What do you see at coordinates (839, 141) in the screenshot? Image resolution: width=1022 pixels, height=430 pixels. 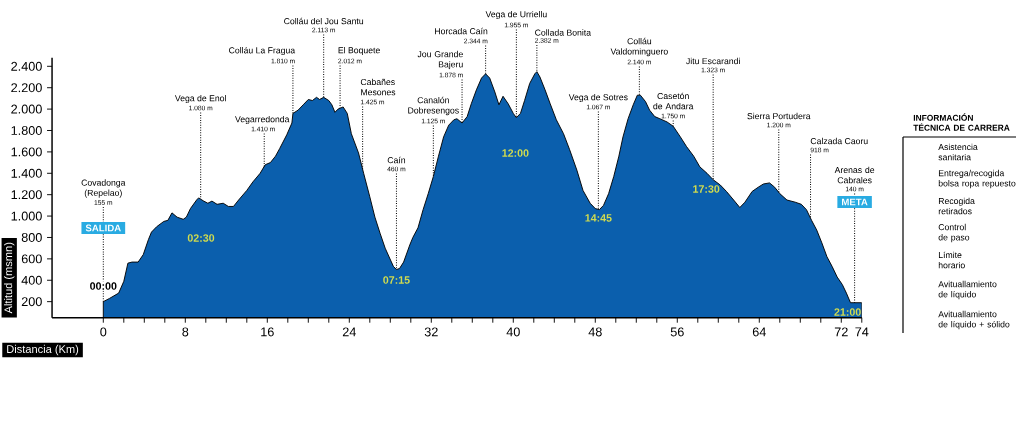 I see `annotation: Calzada Caoru` at bounding box center [839, 141].